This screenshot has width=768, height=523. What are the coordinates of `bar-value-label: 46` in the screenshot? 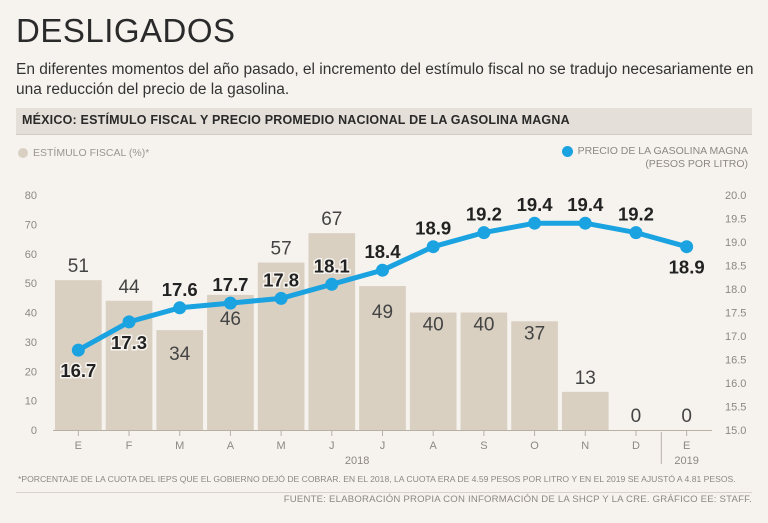 It's located at (230, 319).